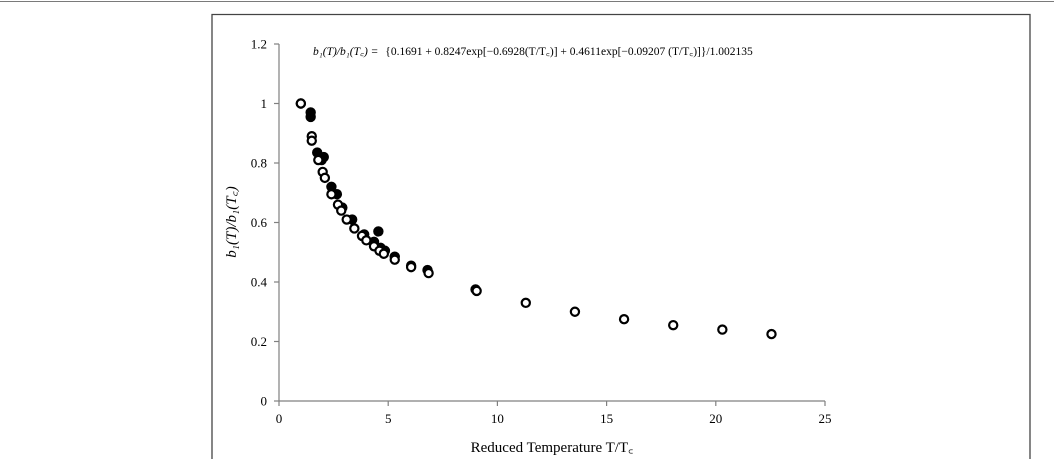 This screenshot has height=459, width=1054. What do you see at coordinates (606, 418) in the screenshot?
I see `x-tick-label: 15` at bounding box center [606, 418].